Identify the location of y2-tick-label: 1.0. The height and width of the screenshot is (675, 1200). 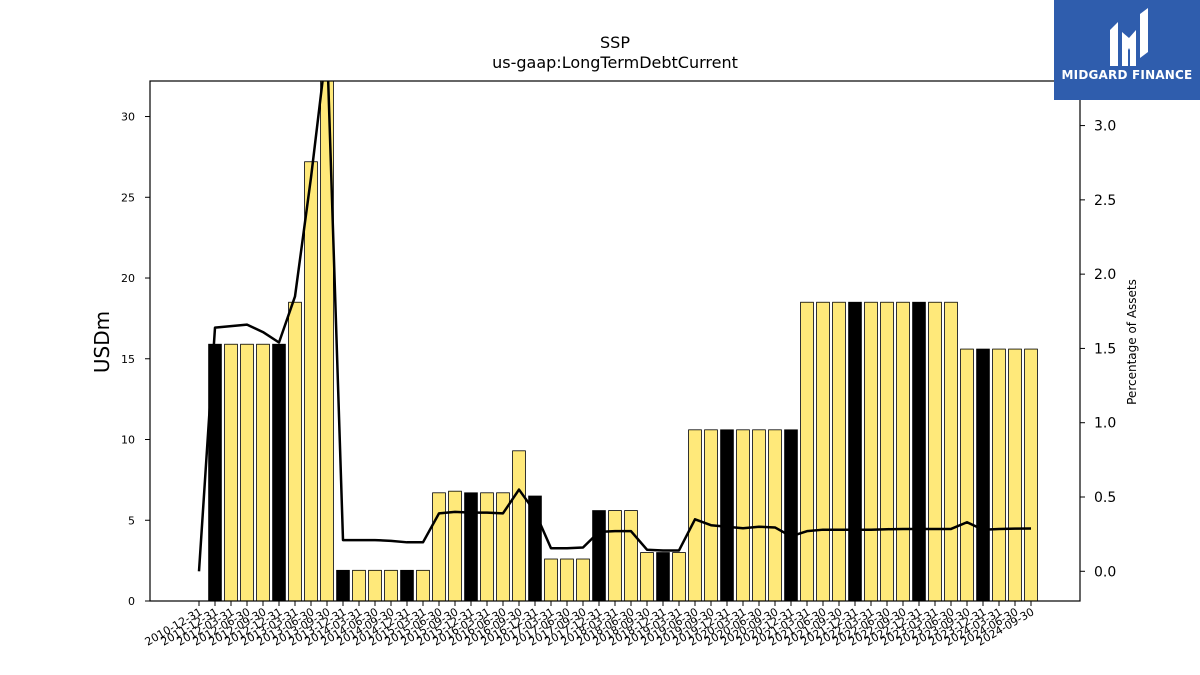
(1105, 424).